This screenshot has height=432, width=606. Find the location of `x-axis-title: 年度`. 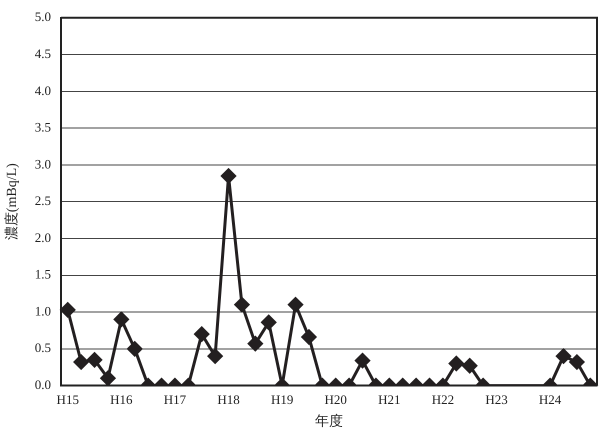

x-axis-title: 年度 is located at coordinates (329, 421).